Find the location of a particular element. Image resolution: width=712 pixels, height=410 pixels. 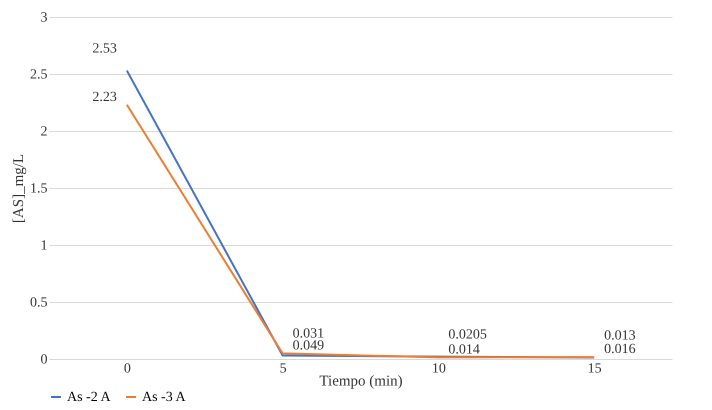

y-axis-title: [AS]_mg/L is located at coordinates (19, 189).